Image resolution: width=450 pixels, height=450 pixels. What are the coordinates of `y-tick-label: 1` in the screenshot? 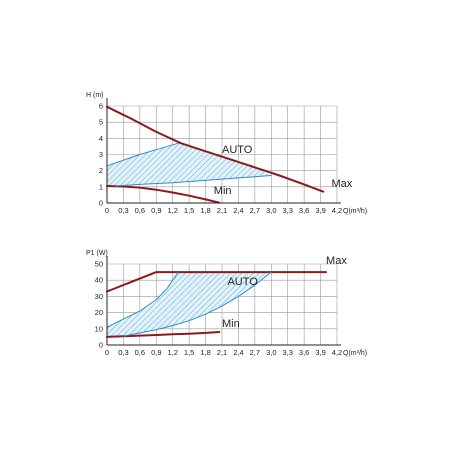 It's located at (101, 186).